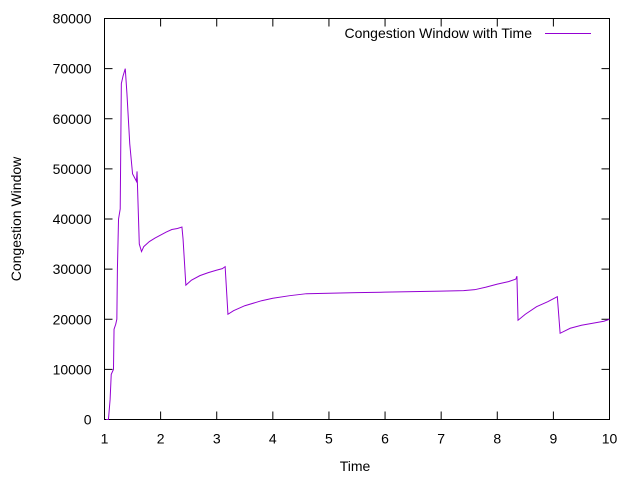 This screenshot has height=480, width=640. I want to click on y-tick-label: 80000, so click(72, 19).